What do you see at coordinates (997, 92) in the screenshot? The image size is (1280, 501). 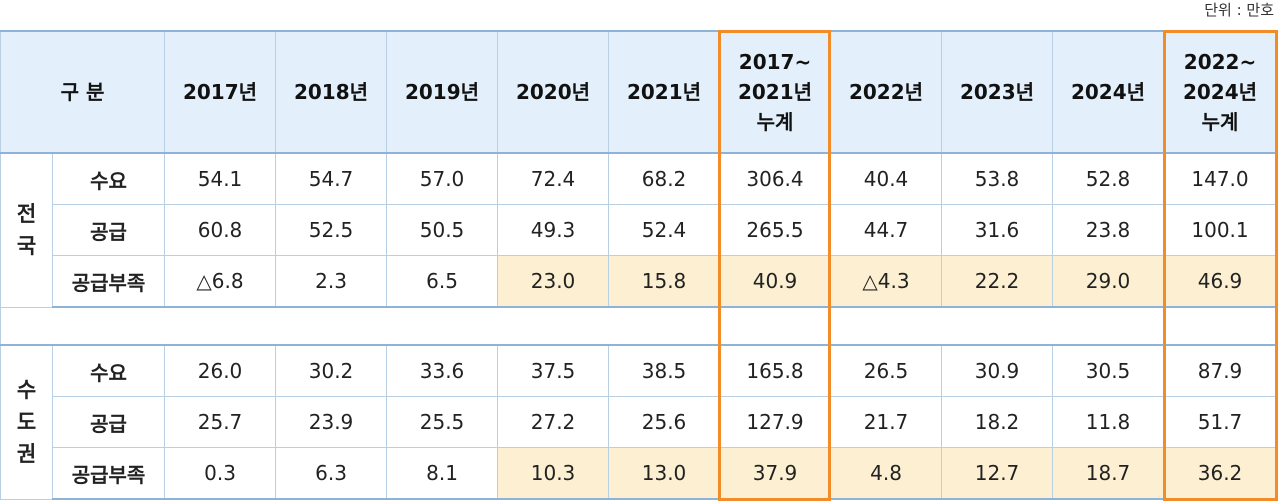 I see `header-year: 2023년` at bounding box center [997, 92].